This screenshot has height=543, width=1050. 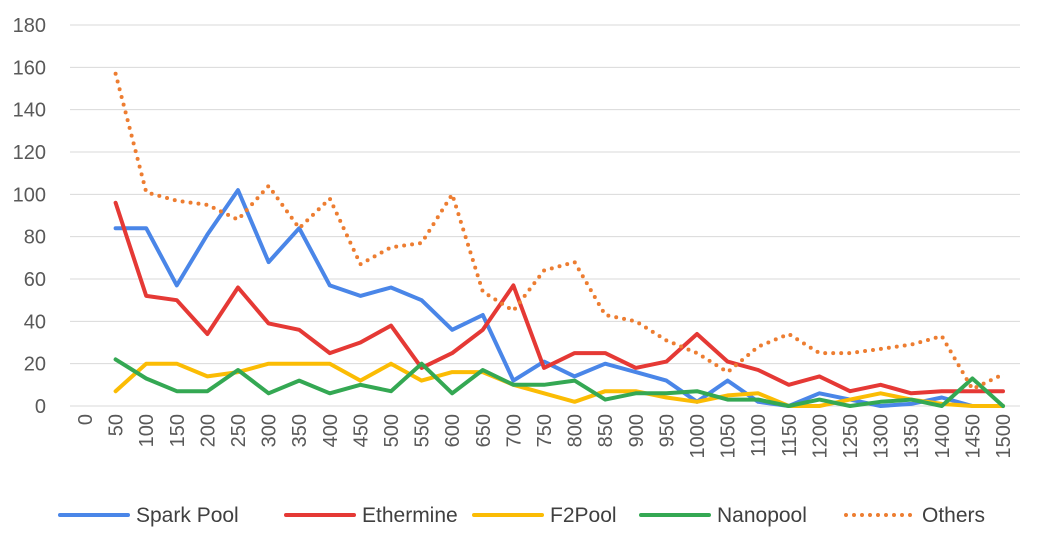 I want to click on y-axis-ticks: 0 20 40 60 80 100 120 140 160 180, so click(x=29, y=216).